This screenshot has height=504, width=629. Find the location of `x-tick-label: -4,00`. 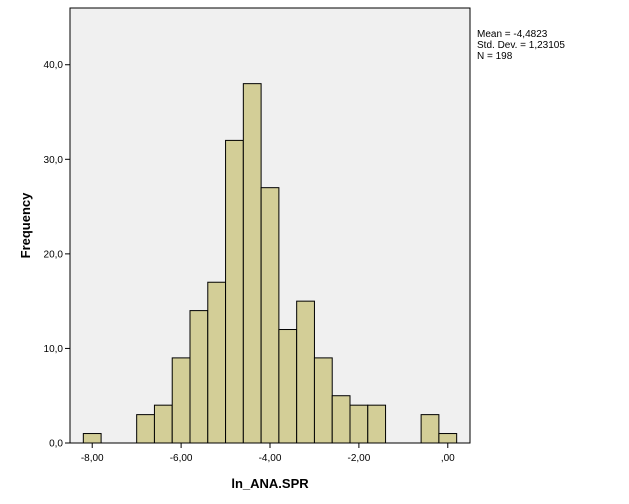

x-tick-label: -4,00 is located at coordinates (270, 458).